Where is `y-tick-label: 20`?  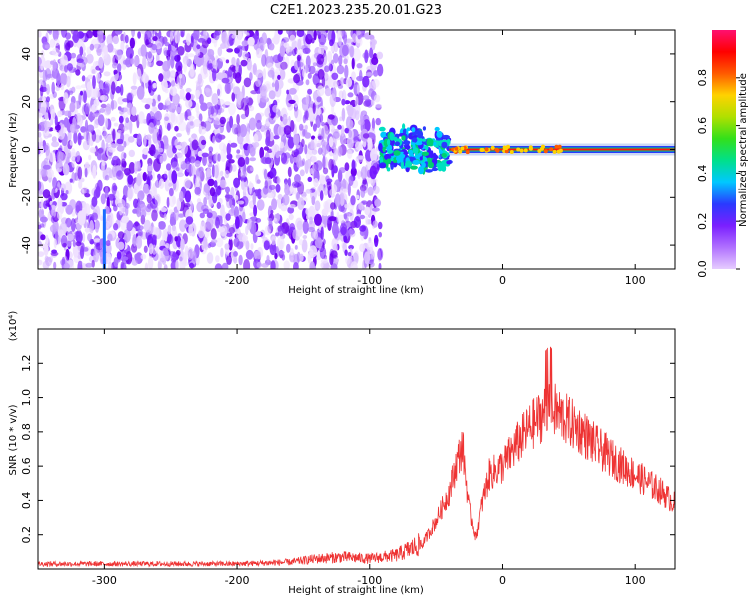 y-tick-label: 20 is located at coordinates (26, 102).